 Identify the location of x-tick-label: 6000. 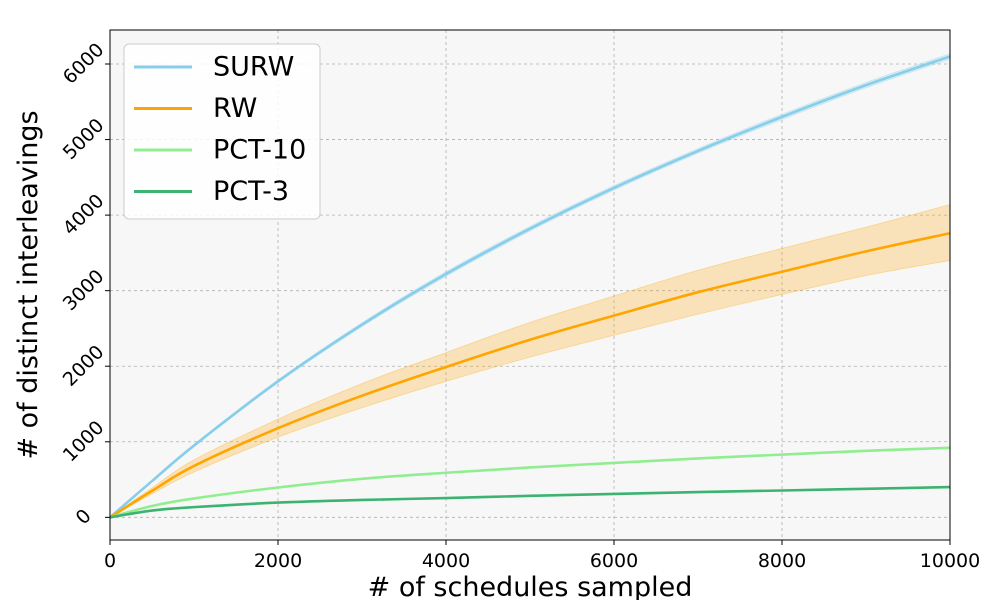
(614, 561).